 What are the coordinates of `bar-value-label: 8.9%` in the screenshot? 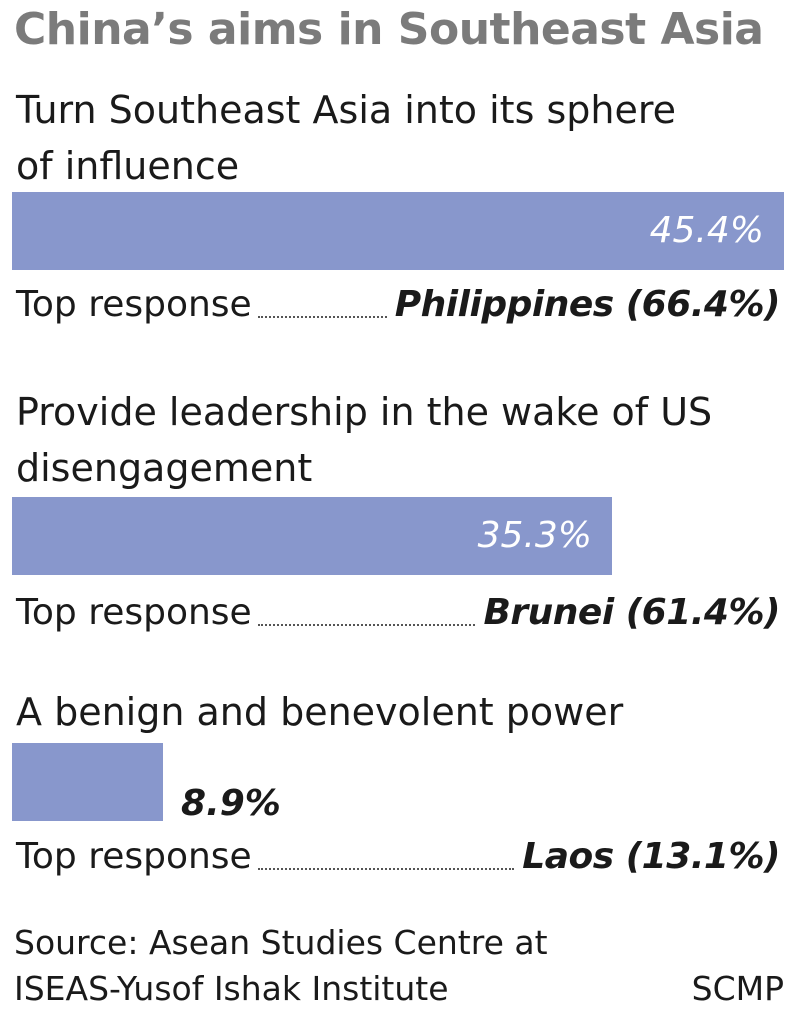 It's located at (231, 803).